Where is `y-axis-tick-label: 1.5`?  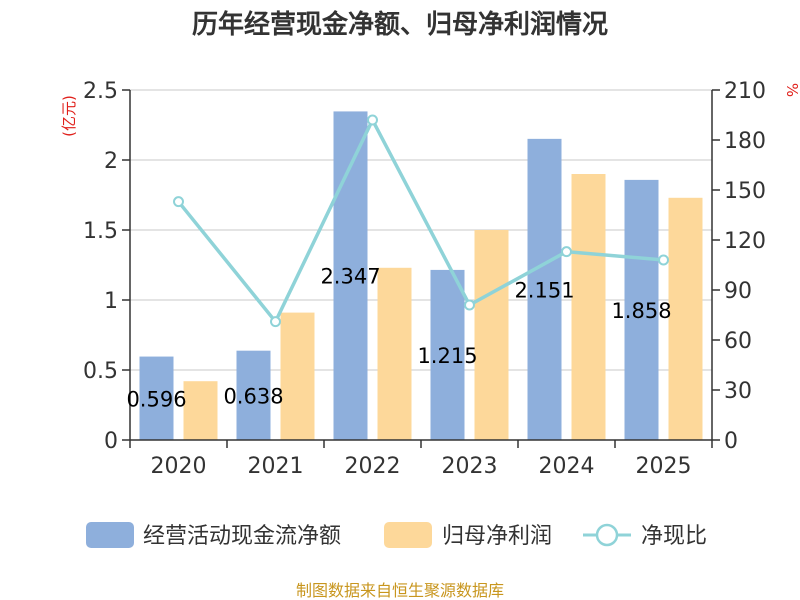 y-axis-tick-label: 1.5 is located at coordinates (100, 231).